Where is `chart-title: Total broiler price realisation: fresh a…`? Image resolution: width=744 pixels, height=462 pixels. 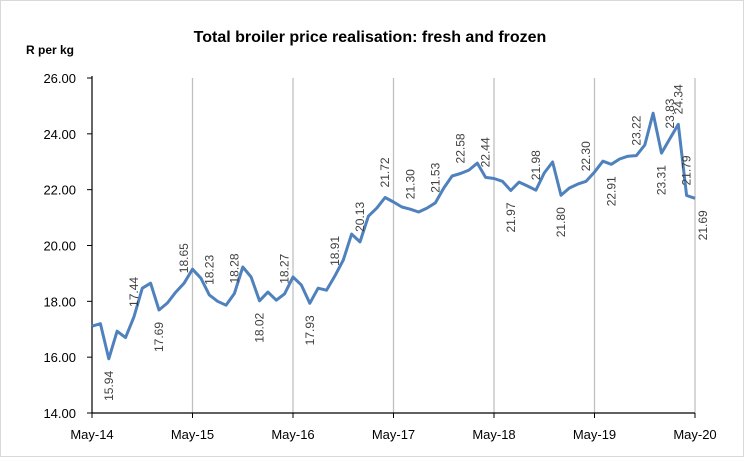 chart-title: Total broiler price realisation: fresh a… is located at coordinates (370, 37).